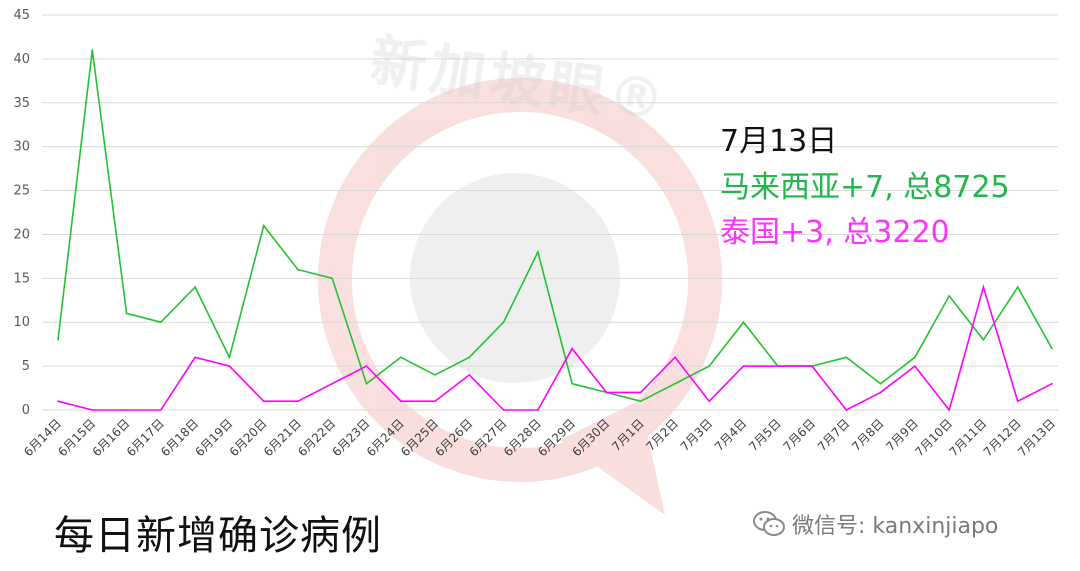 This screenshot has height=571, width=1080. What do you see at coordinates (21, 191) in the screenshot?
I see `y-tick-label: 25` at bounding box center [21, 191].